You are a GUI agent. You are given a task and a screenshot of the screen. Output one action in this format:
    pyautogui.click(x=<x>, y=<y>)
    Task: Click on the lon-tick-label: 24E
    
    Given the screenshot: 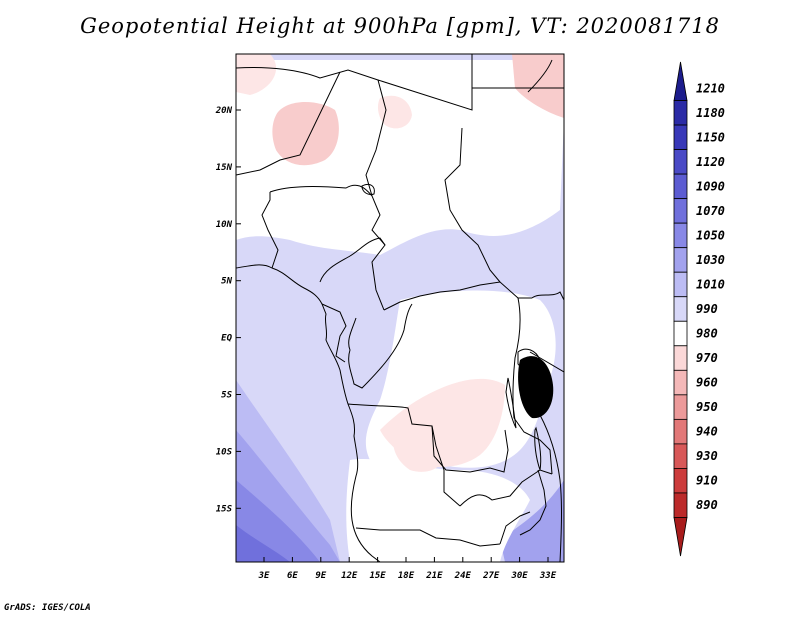 What is the action you would take?
    pyautogui.click(x=463, y=576)
    